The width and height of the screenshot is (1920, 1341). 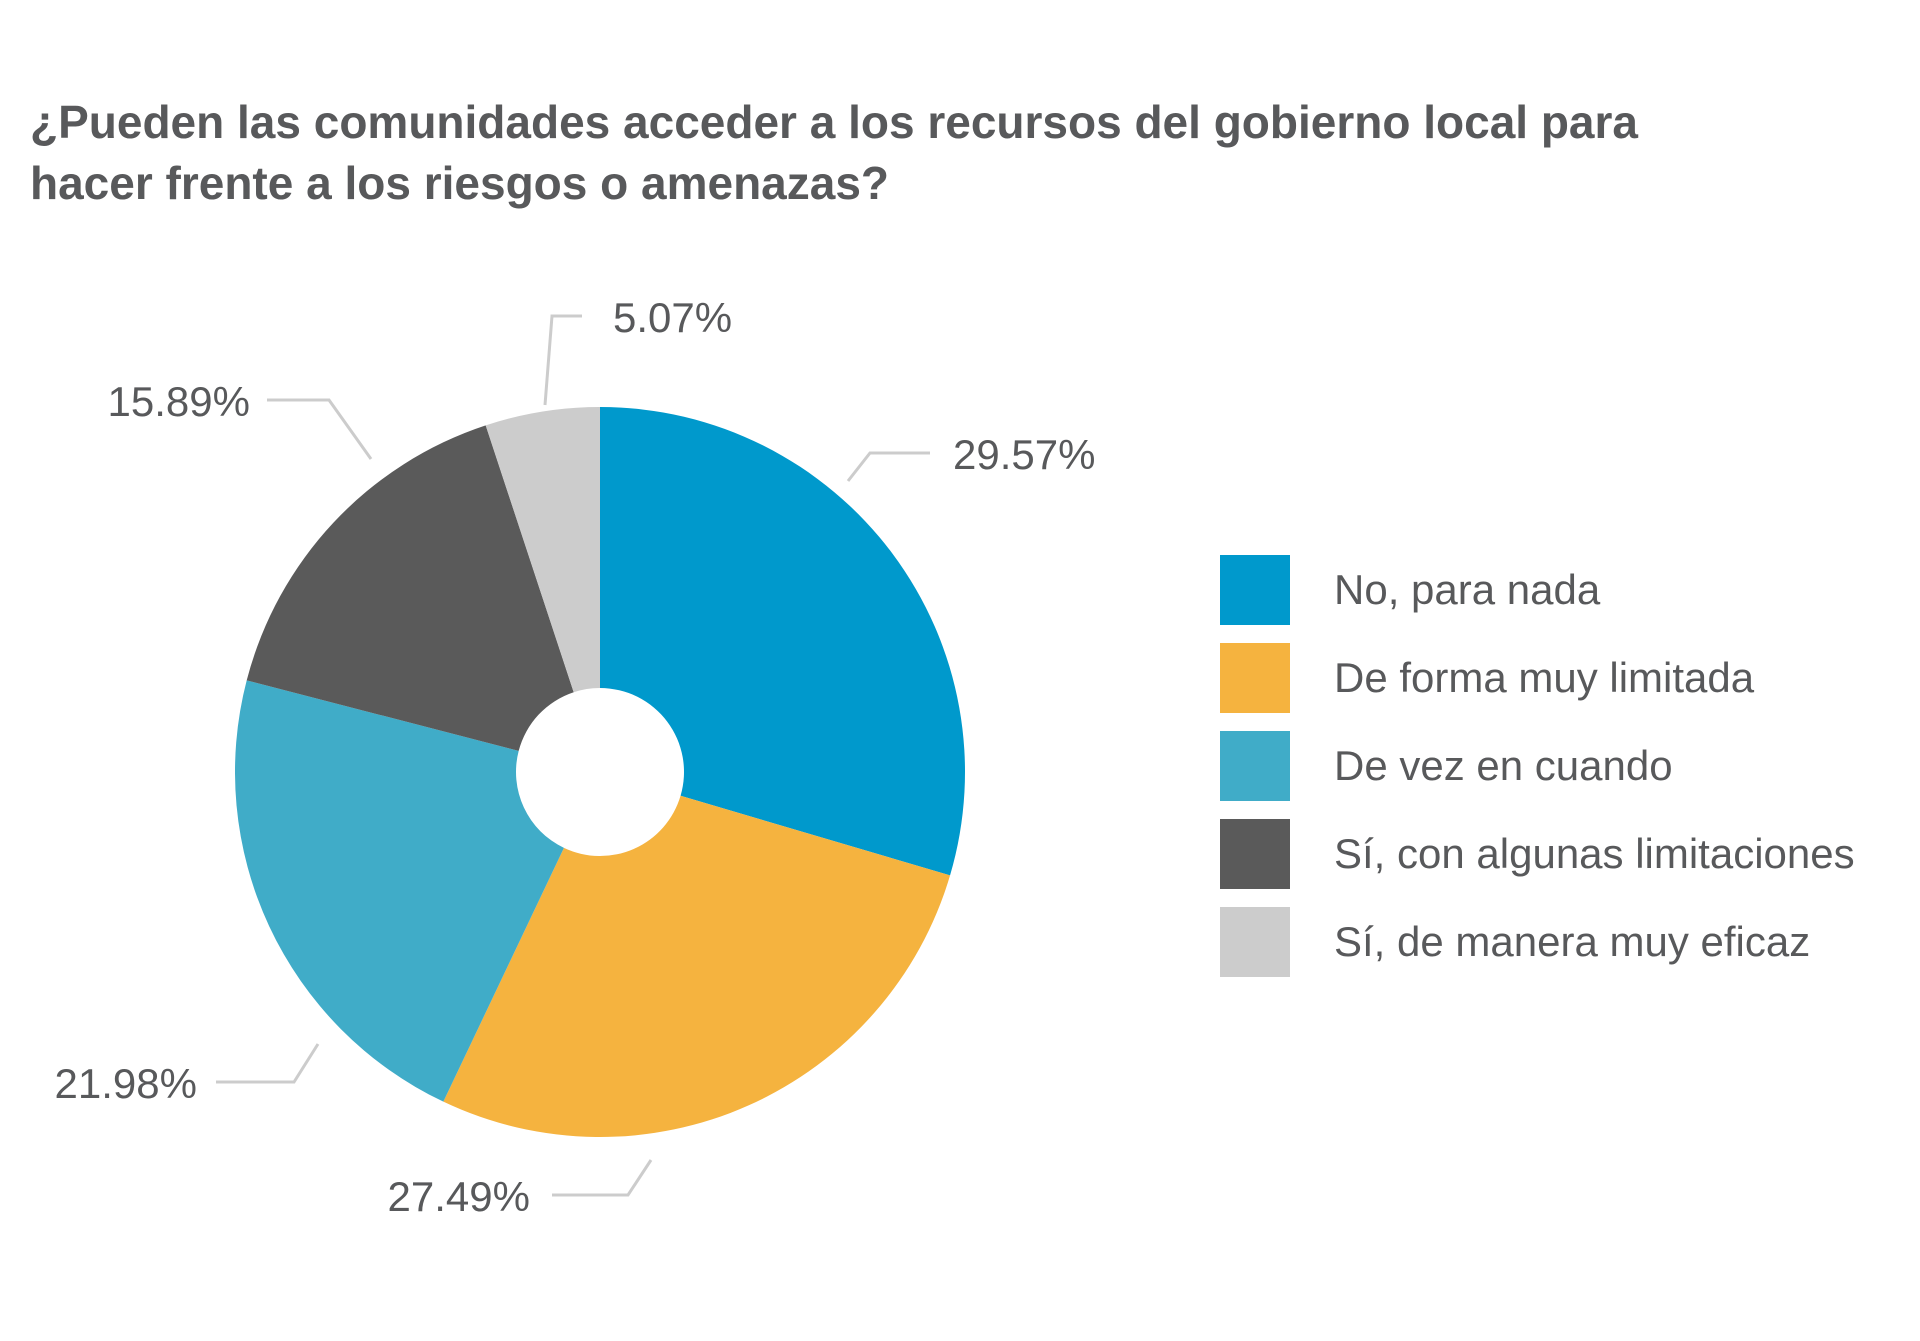 I want to click on pie-slice-con-algunas-limitaciones, so click(x=410, y=588).